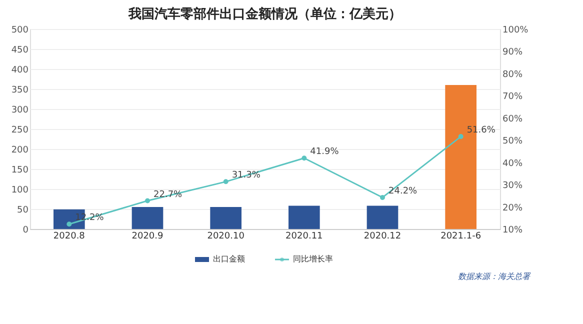 This screenshot has width=583, height=324. I want to click on legend-label: 同比增长率, so click(313, 259).